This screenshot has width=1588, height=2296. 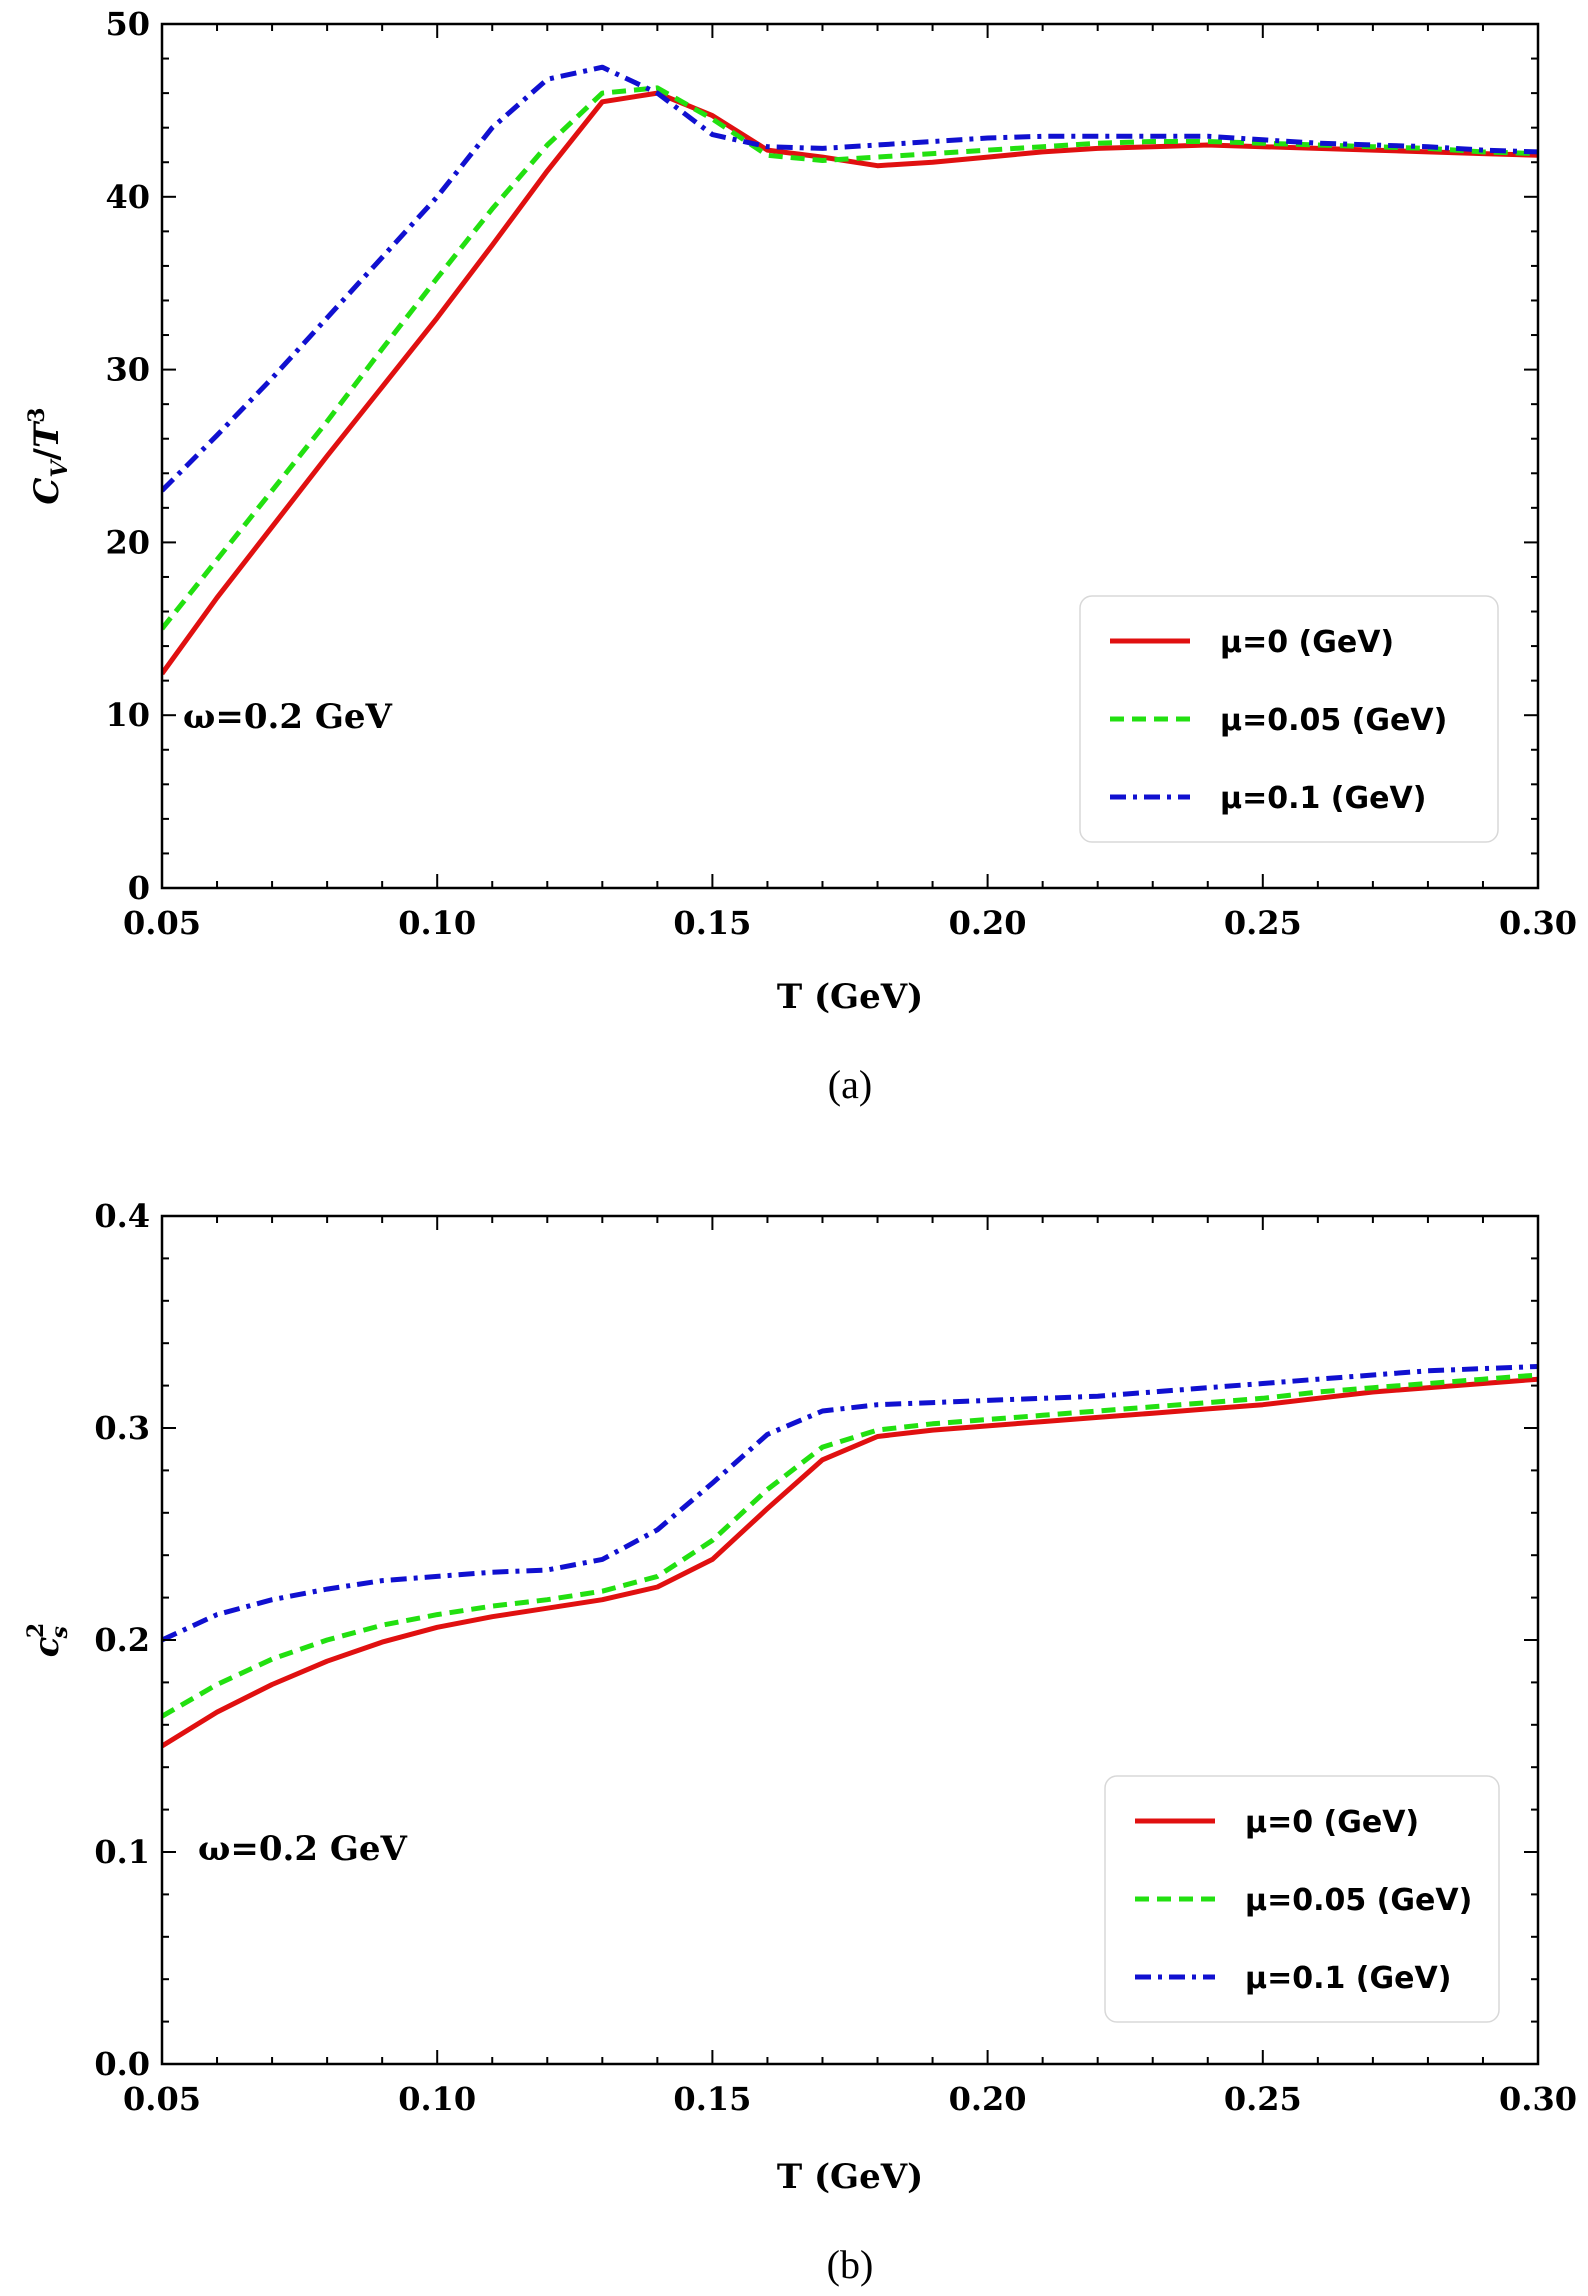 I want to click on panel-b-legend: μ=0 (GeV) μ=0.05 (GeV) μ=0.1 (GeV), so click(x=1302, y=1899).